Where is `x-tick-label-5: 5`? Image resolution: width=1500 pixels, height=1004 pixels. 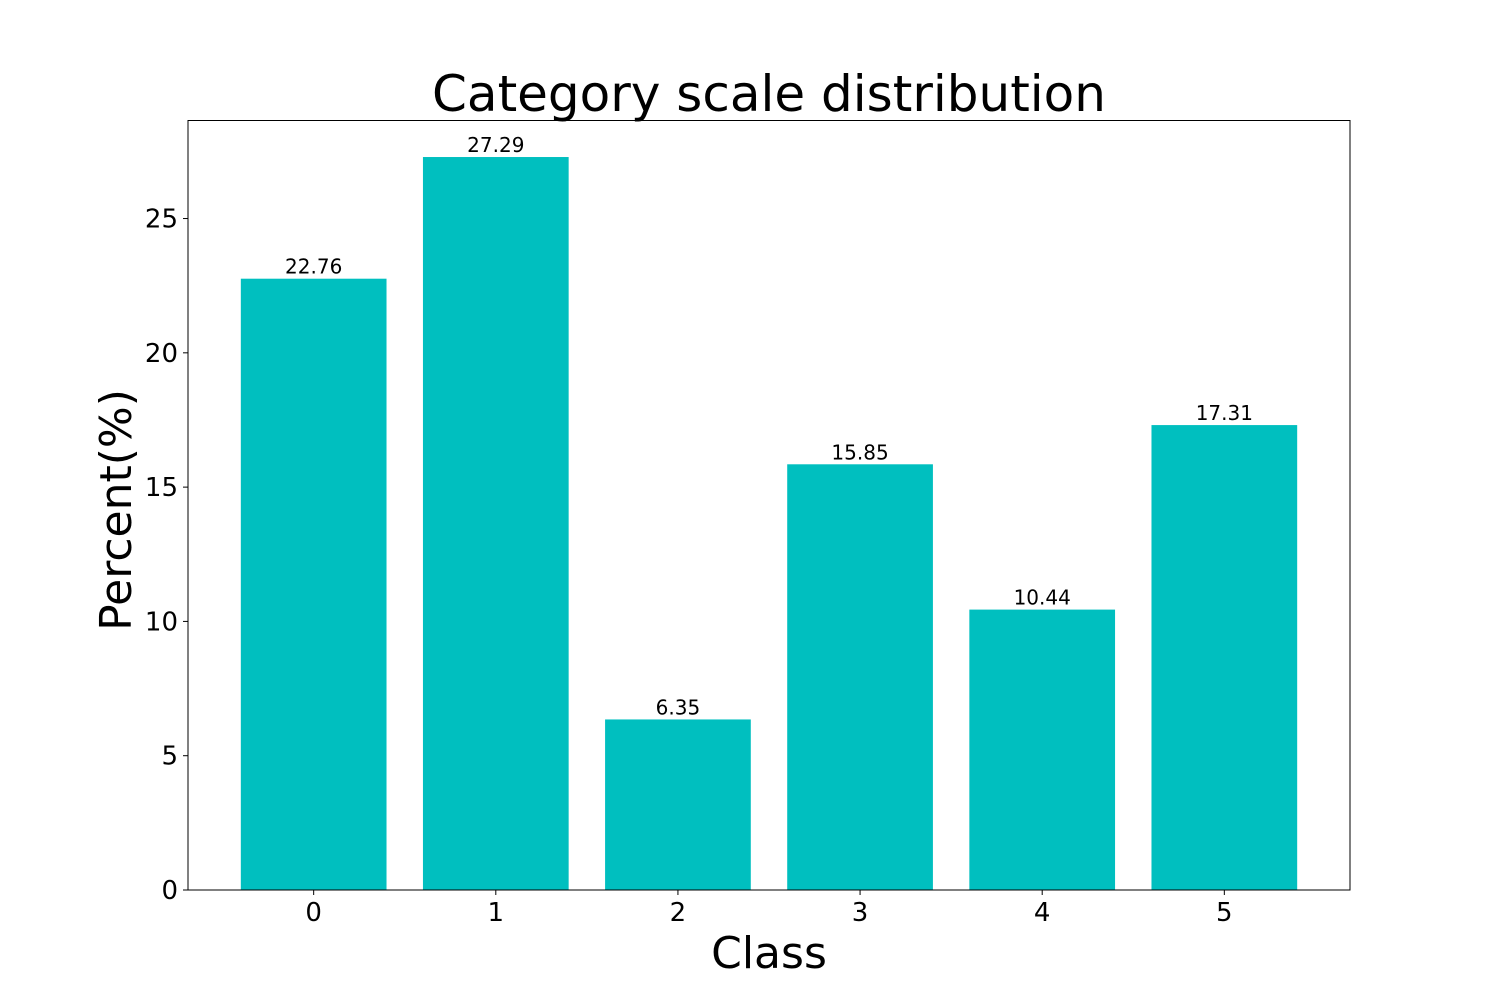 x-tick-label-5: 5 is located at coordinates (1224, 913).